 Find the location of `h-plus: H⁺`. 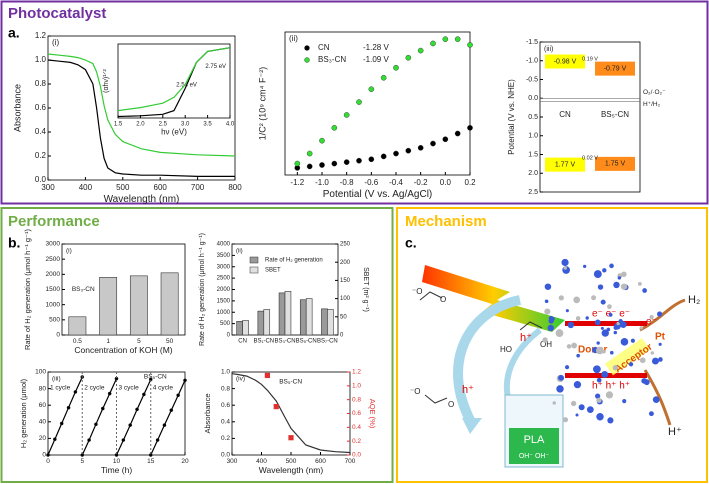

h-plus: H⁺ is located at coordinates (675, 432).